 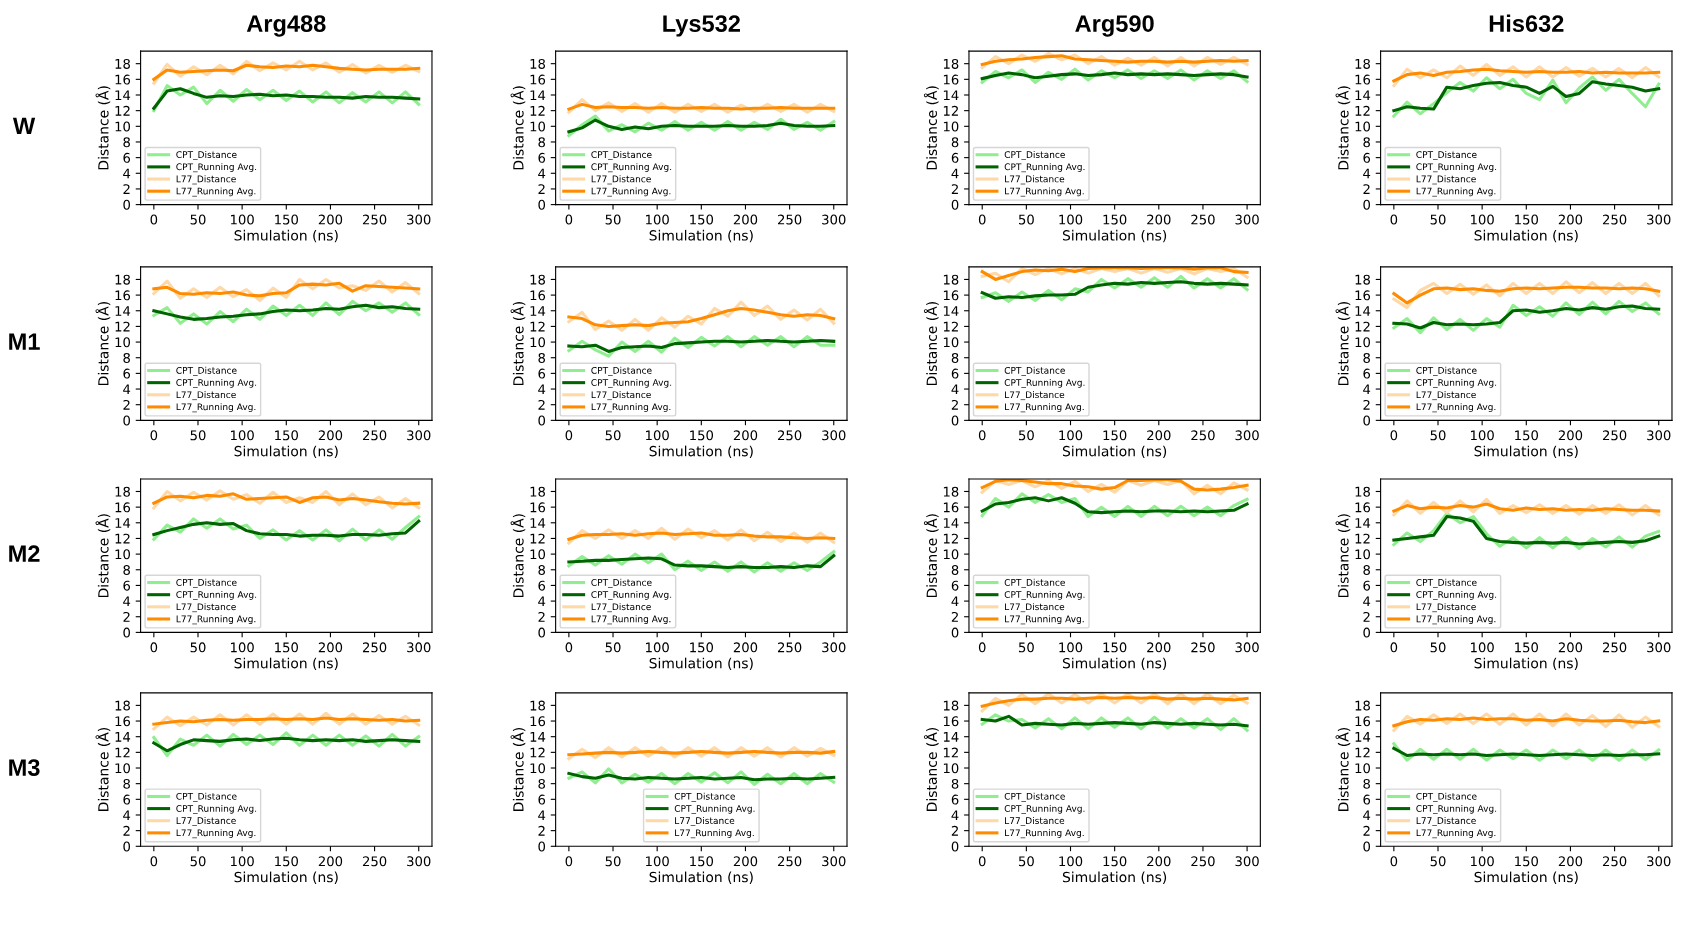 What do you see at coordinates (24, 341) in the screenshot?
I see `text: M1` at bounding box center [24, 341].